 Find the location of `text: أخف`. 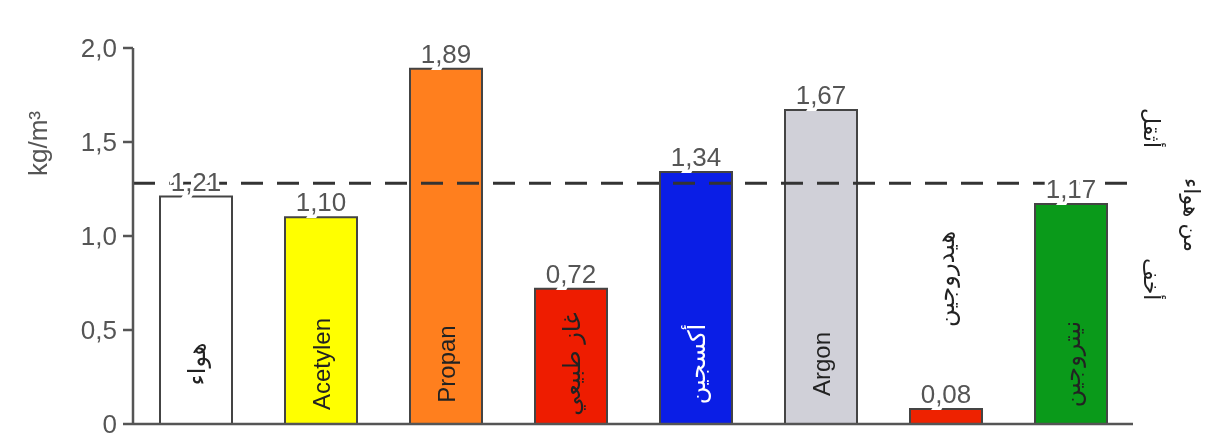

text: أخف is located at coordinates (1151, 279).